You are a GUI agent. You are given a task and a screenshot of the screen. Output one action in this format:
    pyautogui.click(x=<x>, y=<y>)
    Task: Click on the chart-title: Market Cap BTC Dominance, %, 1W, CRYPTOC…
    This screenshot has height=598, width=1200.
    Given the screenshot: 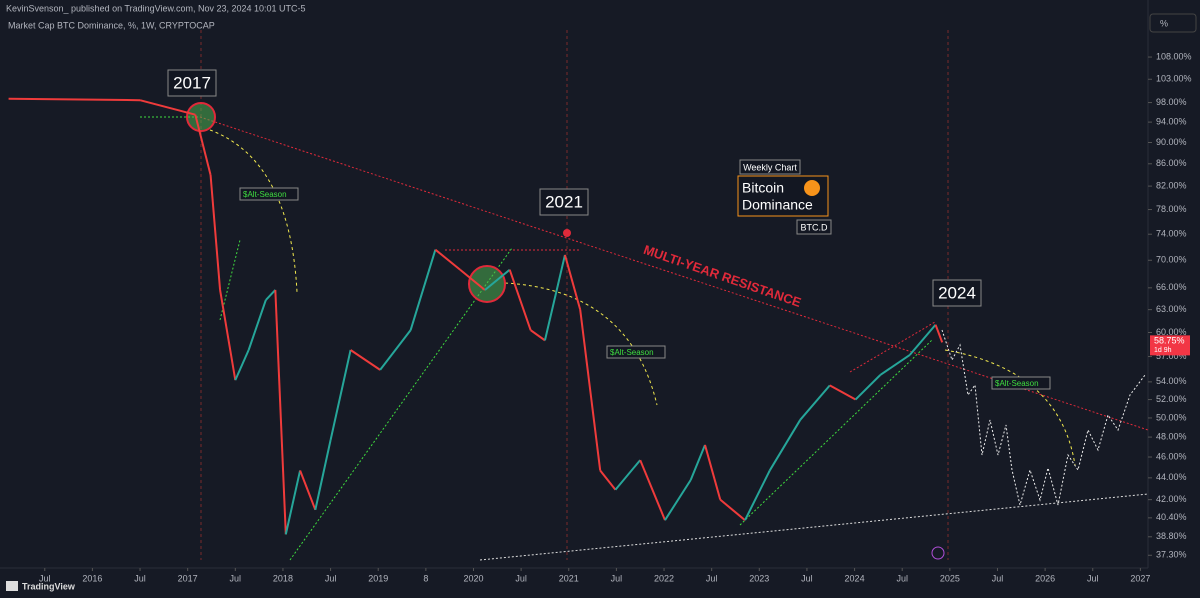 What is the action you would take?
    pyautogui.click(x=111, y=25)
    